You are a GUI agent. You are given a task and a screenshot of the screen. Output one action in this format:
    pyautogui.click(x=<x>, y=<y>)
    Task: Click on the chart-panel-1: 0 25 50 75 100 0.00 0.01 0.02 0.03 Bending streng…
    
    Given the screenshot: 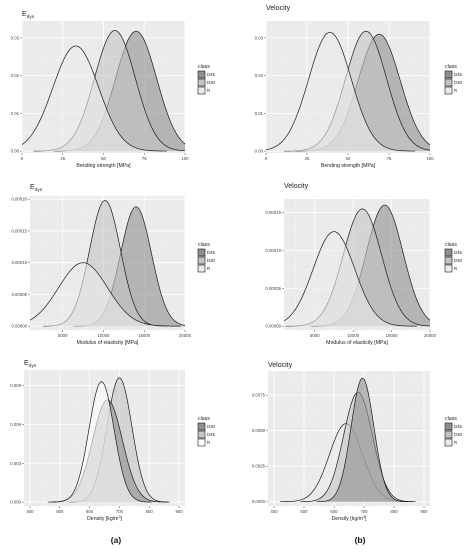 What is the action you would take?
    pyautogui.click(x=113, y=90)
    